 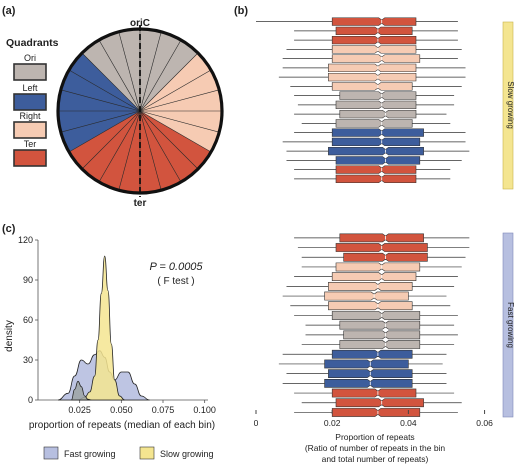 What do you see at coordinates (140, 203) in the screenshot?
I see `ter-label: ter` at bounding box center [140, 203].